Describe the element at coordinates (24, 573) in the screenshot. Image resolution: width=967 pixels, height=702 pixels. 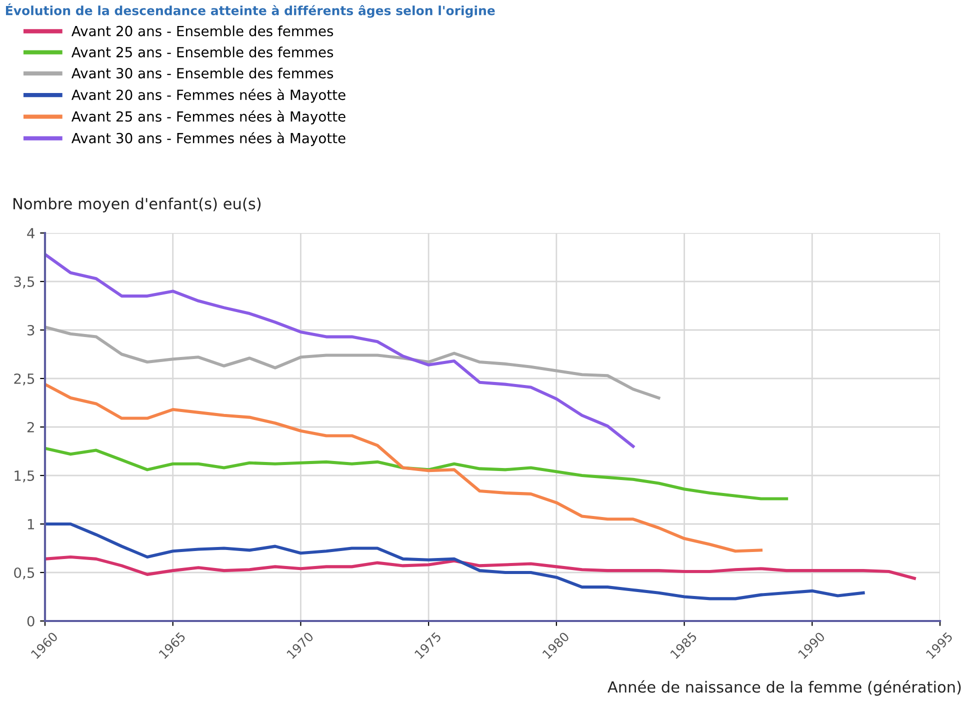
I see `y-tick-label: 0,5` at that location.